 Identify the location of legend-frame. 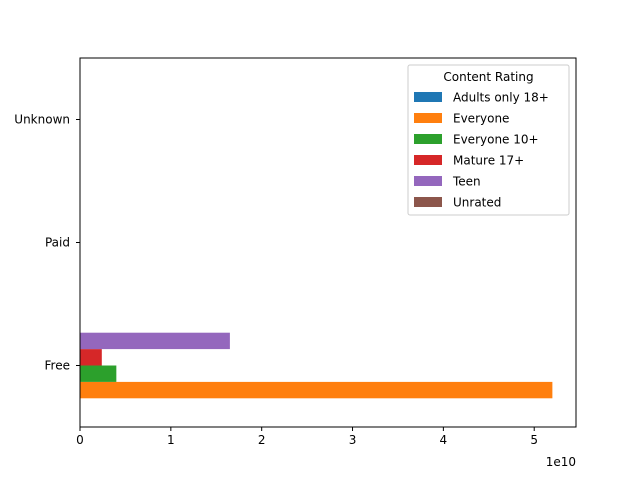
(488, 140).